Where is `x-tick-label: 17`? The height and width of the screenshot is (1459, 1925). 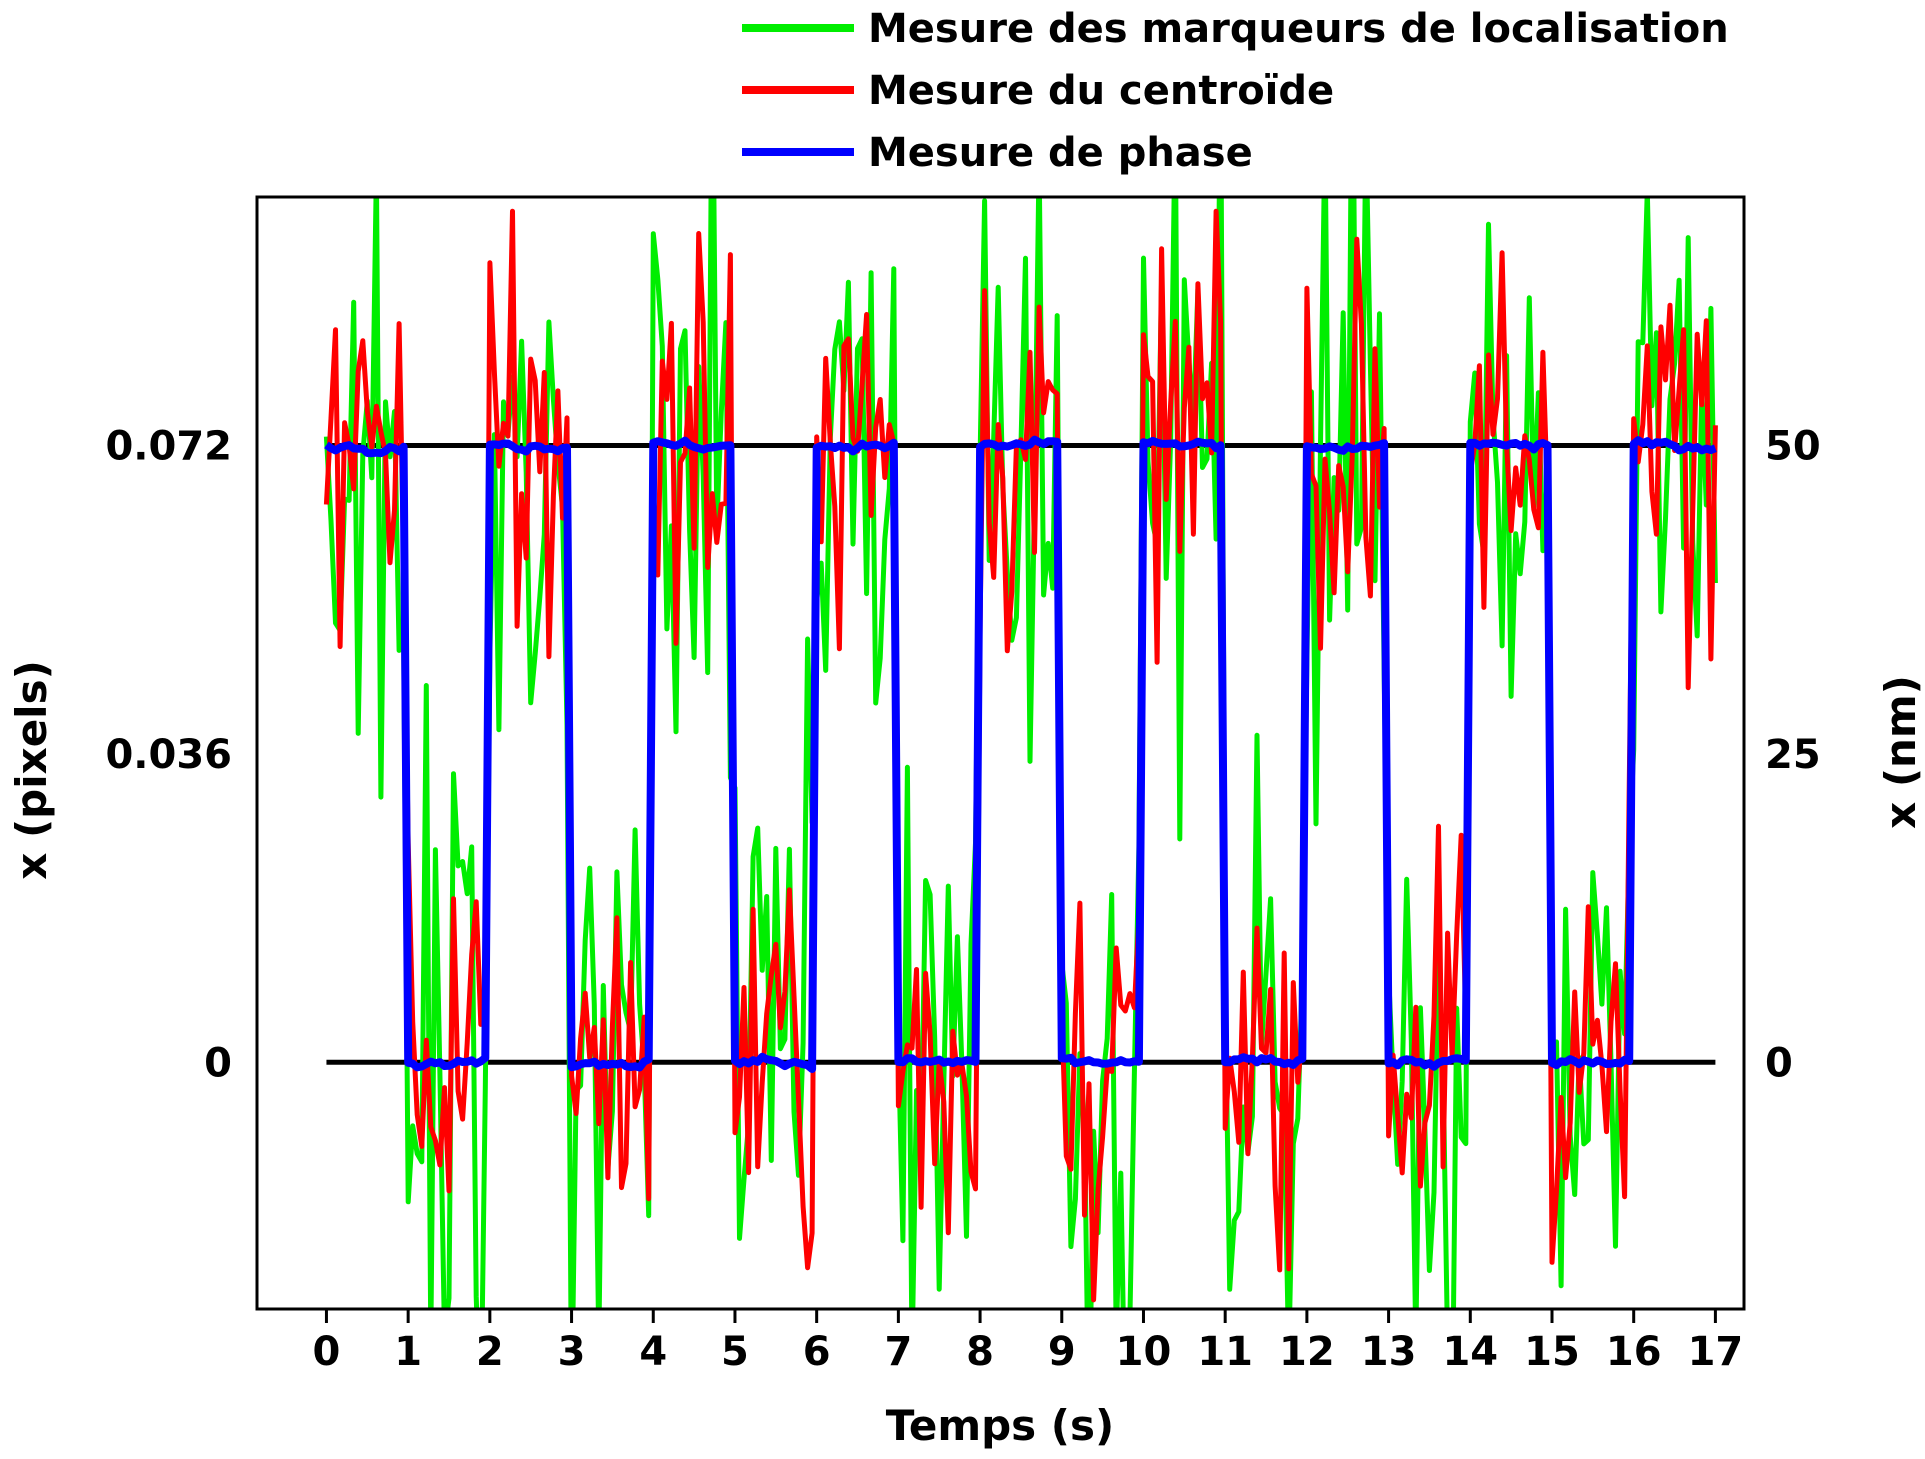 x-tick-label: 17 is located at coordinates (1716, 1352).